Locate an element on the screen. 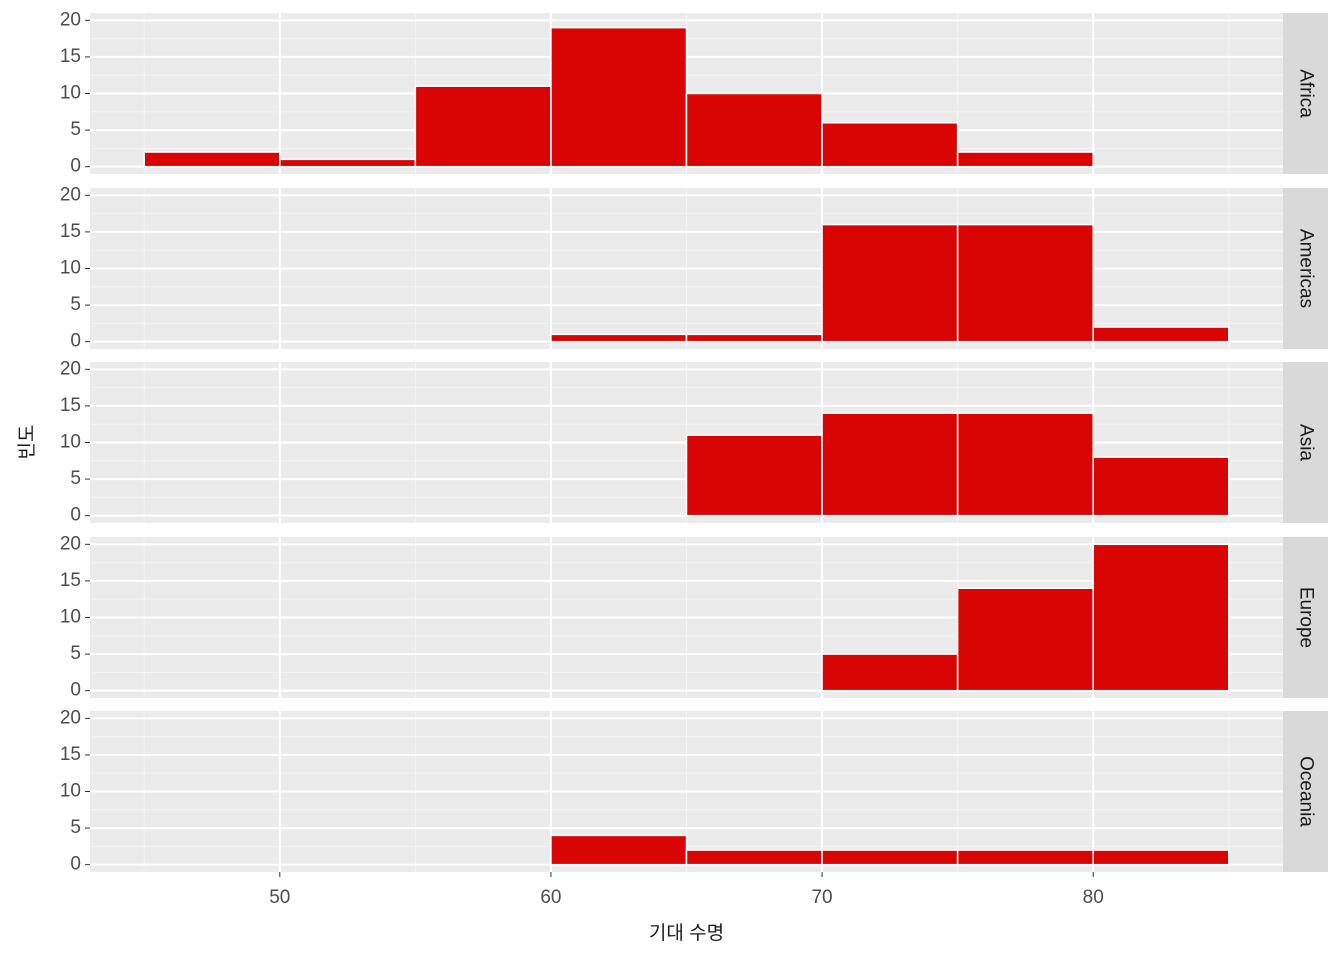  x-axis-title: 기대 수명 is located at coordinates (686, 933).